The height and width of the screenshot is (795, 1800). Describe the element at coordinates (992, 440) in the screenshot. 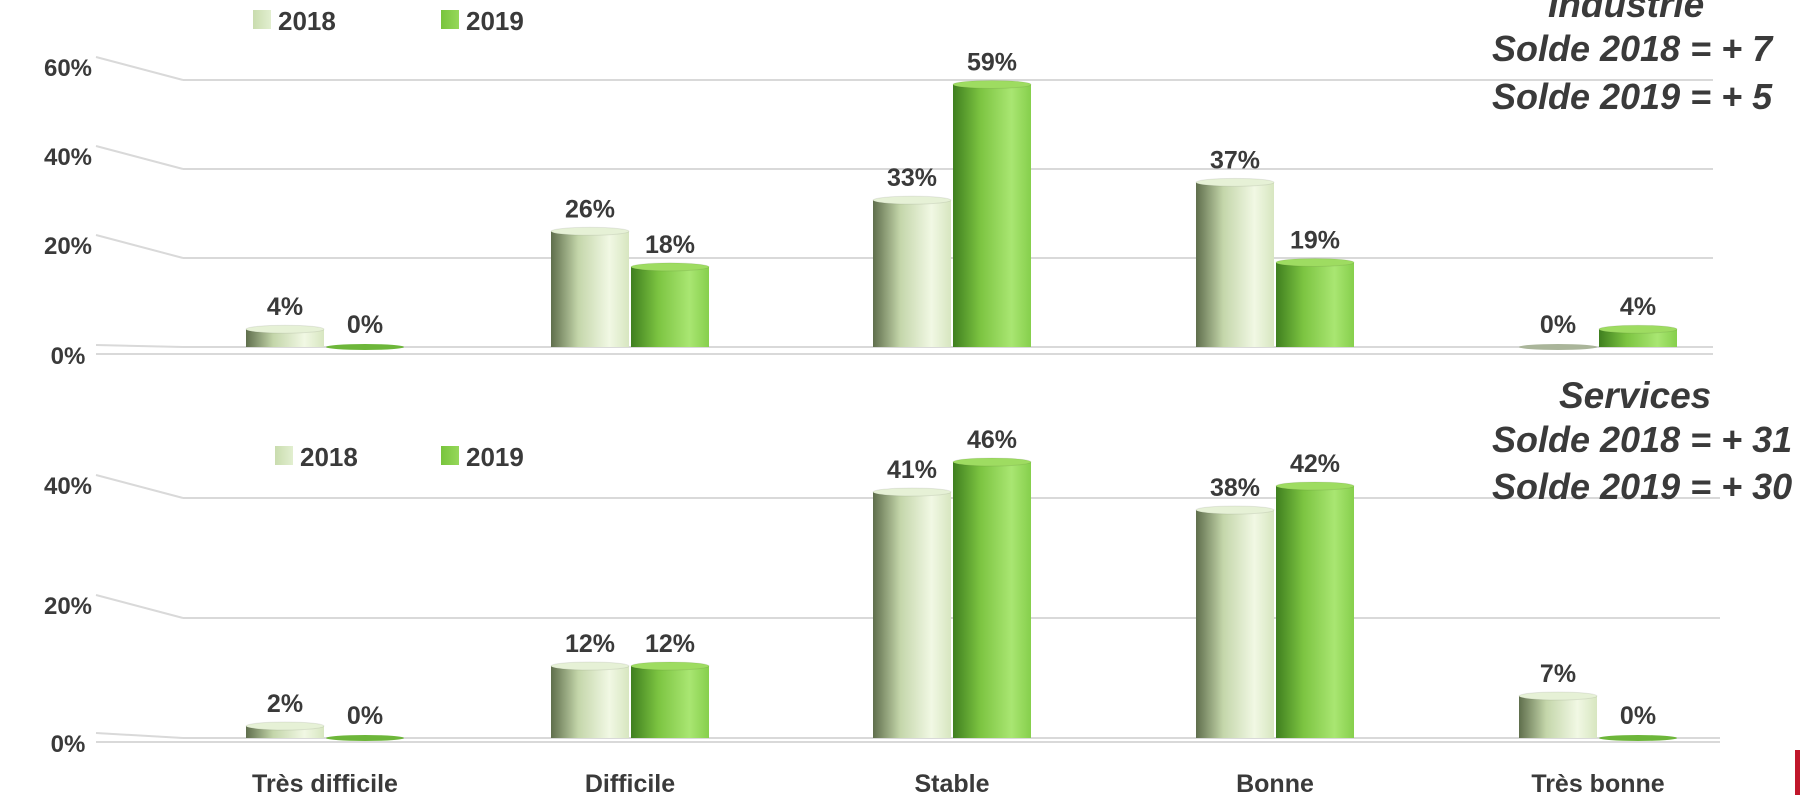

I see `services-value-label: 46%` at that location.